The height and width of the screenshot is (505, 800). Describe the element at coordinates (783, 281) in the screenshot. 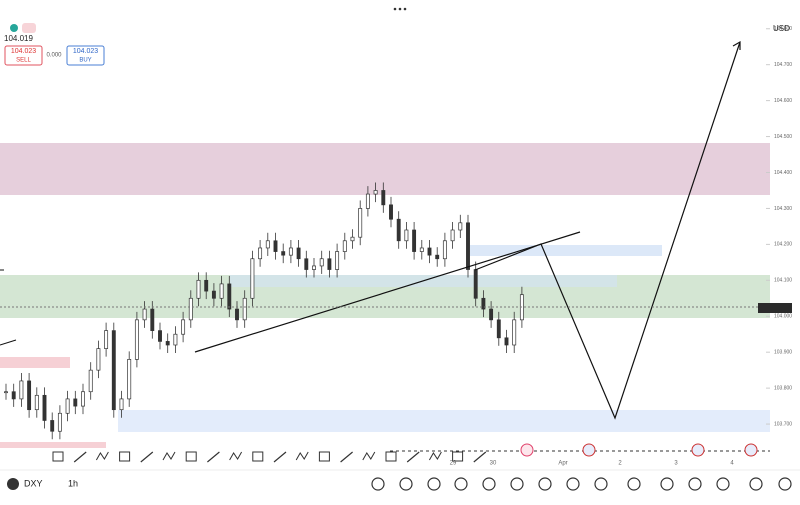

I see `y-tick-label: 104.100` at that location.